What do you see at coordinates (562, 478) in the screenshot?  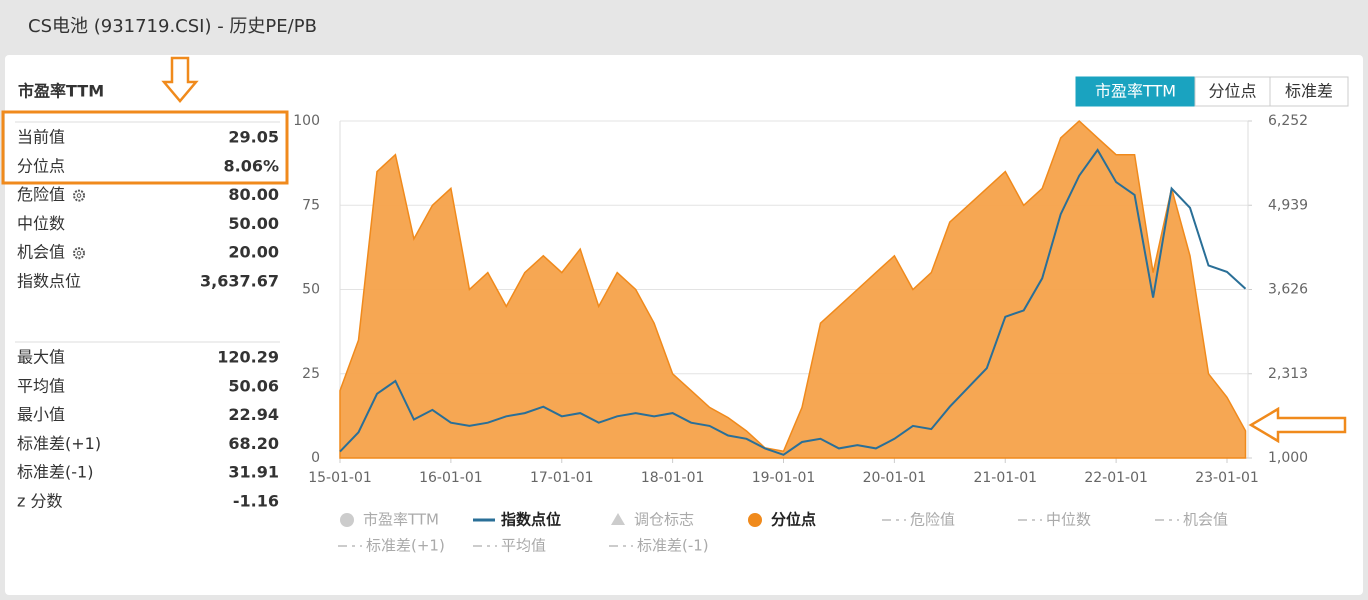 I see `x-tick-label: 17-01-01` at bounding box center [562, 478].